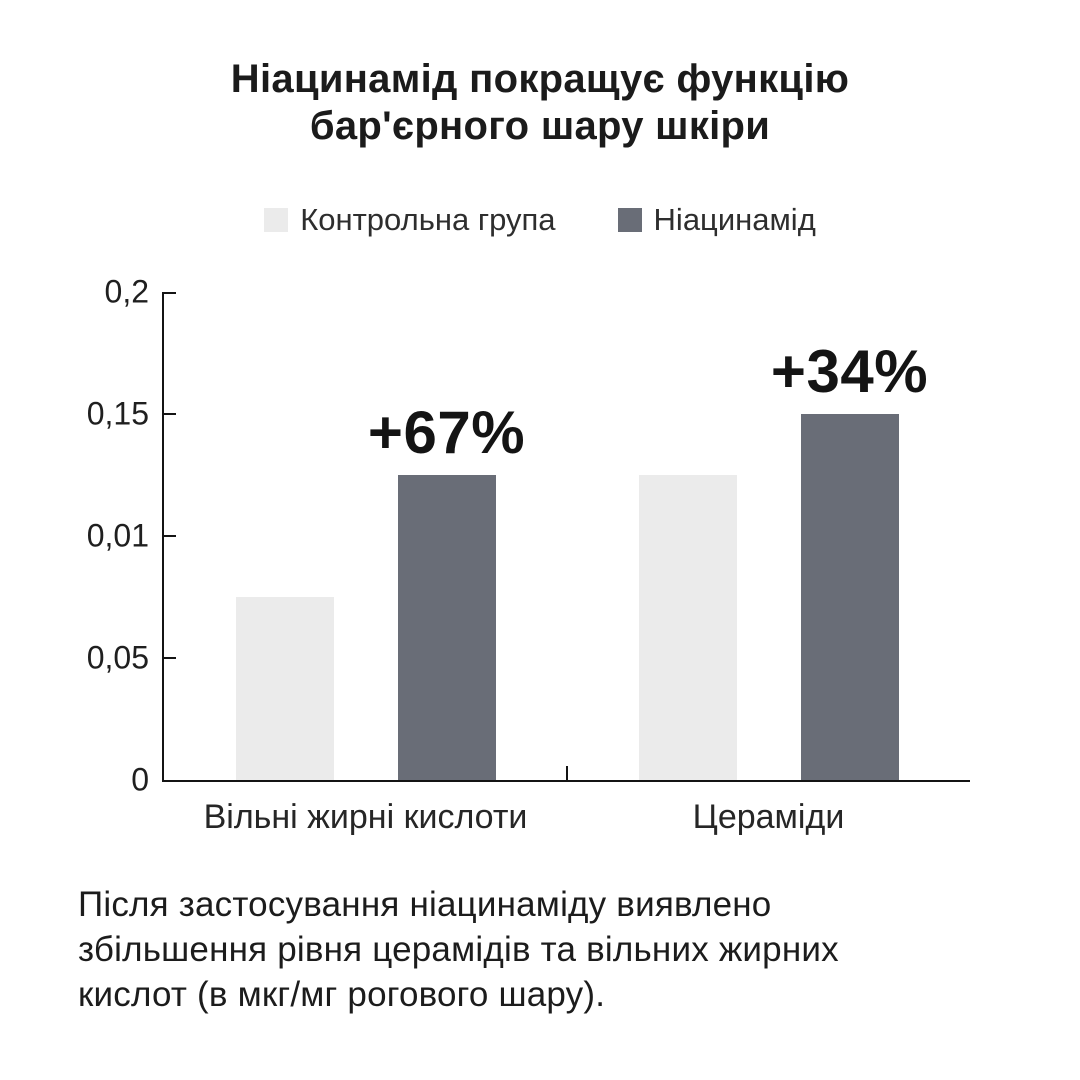 The width and height of the screenshot is (1080, 1080). I want to click on percent-increase-label: +67%, so click(446, 432).